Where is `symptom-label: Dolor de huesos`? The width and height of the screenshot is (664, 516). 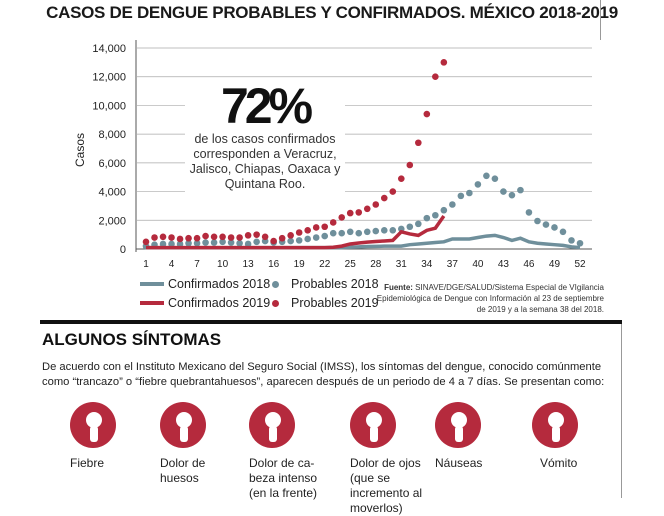
symptom-label: Dolor de huesos is located at coordinates (183, 470).